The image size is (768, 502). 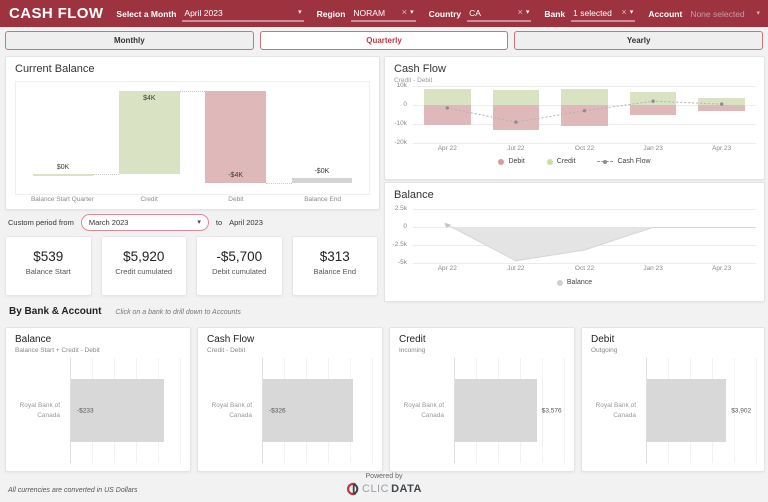 I want to click on kpi-value: -$5,700, so click(x=239, y=256).